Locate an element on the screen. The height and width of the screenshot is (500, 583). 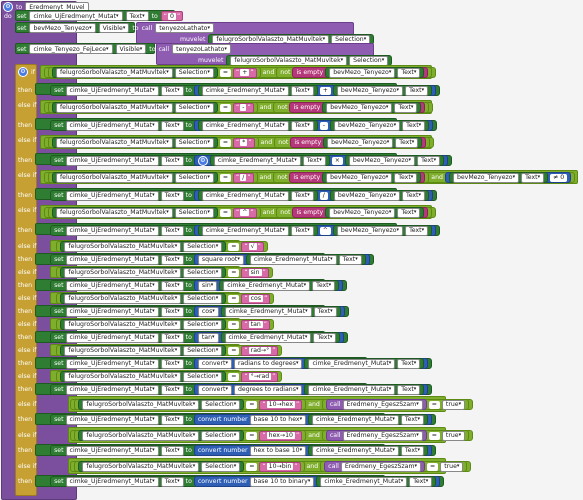
string-literal: “°→rad” is located at coordinates (260, 376).